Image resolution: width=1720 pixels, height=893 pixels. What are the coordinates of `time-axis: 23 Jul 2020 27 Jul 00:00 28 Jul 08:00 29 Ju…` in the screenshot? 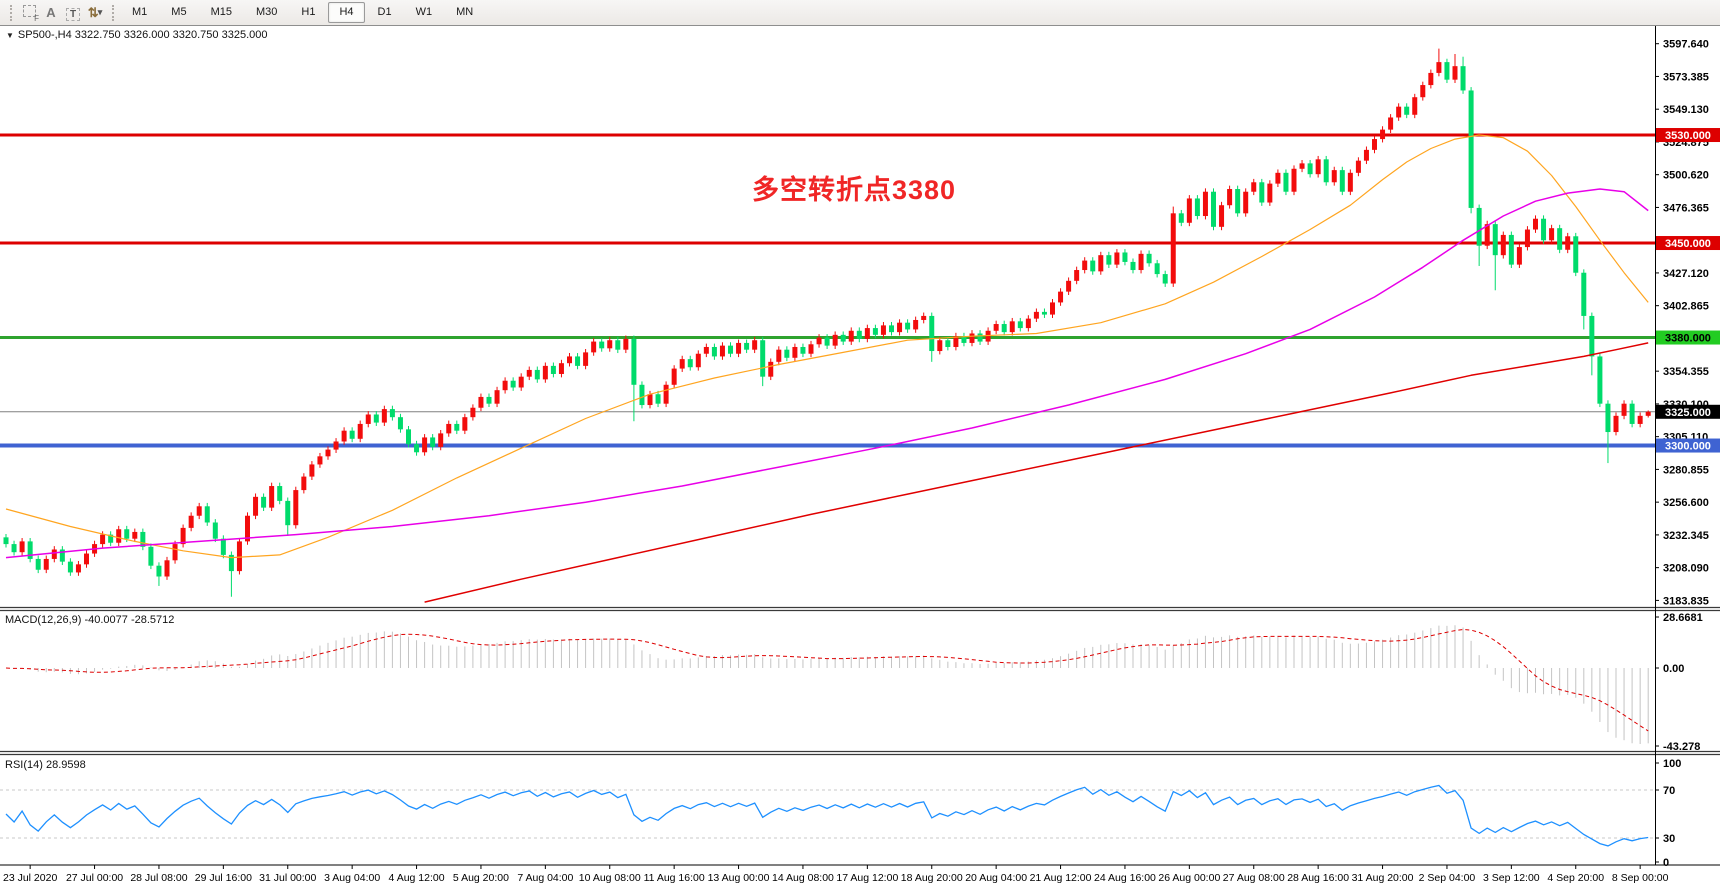 It's located at (836, 874).